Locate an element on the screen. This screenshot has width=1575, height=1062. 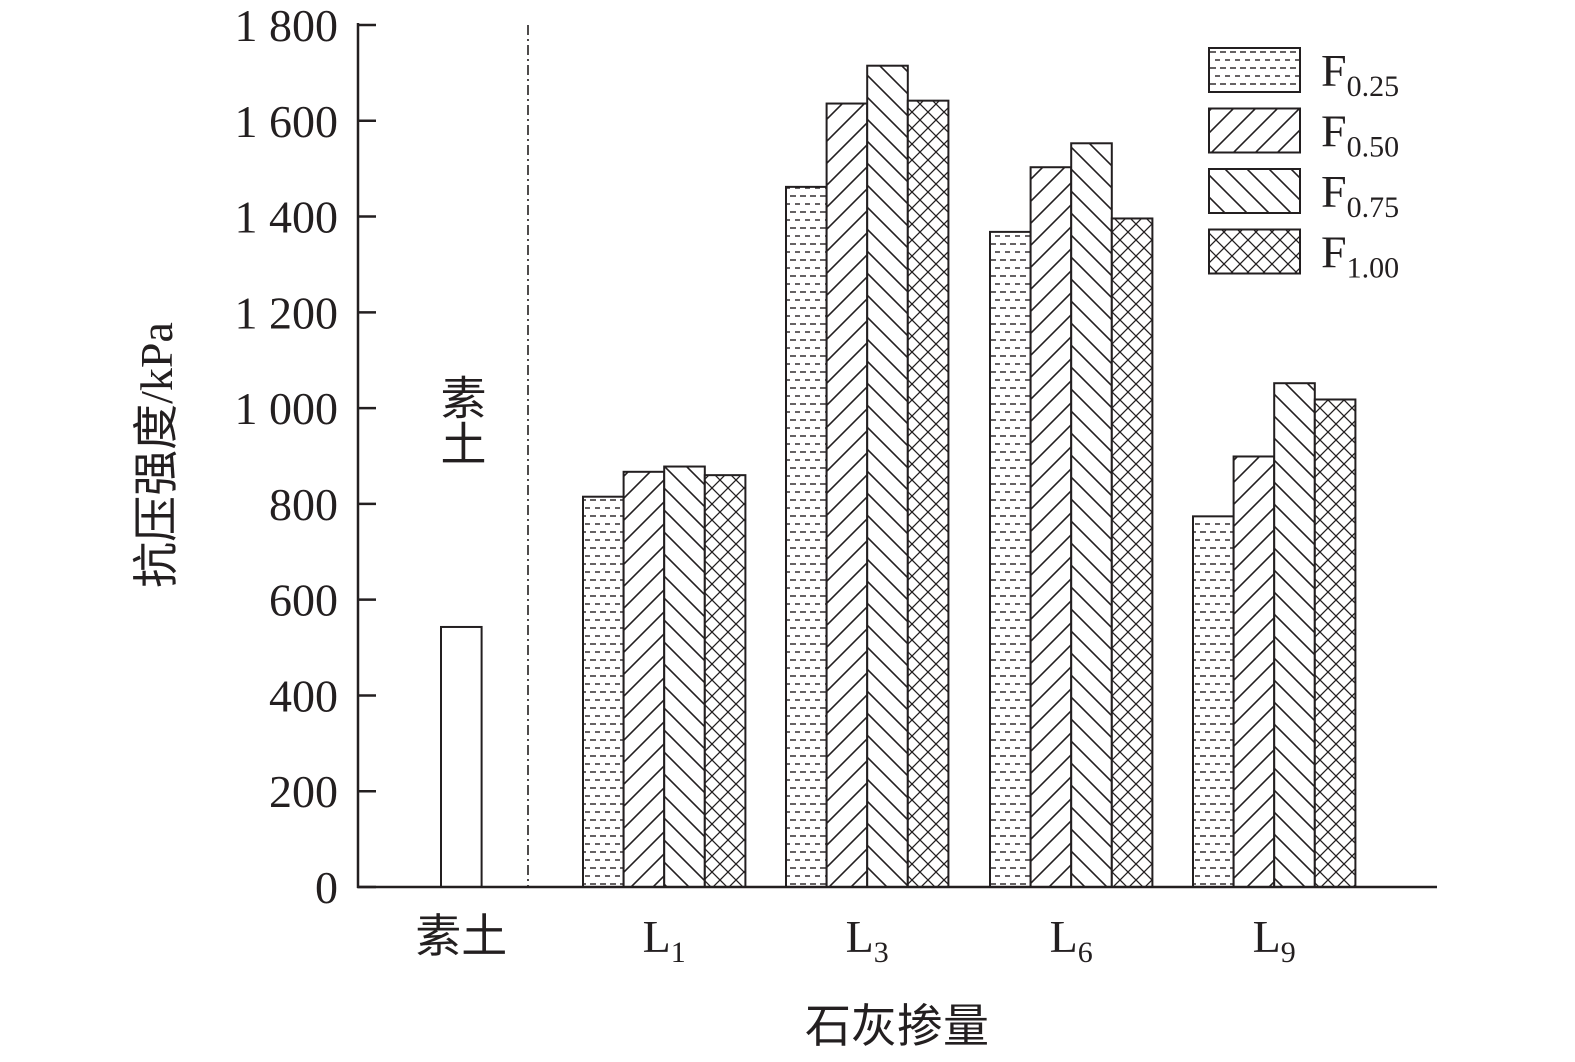
y-tick-label: 1 000 is located at coordinates (287, 408).